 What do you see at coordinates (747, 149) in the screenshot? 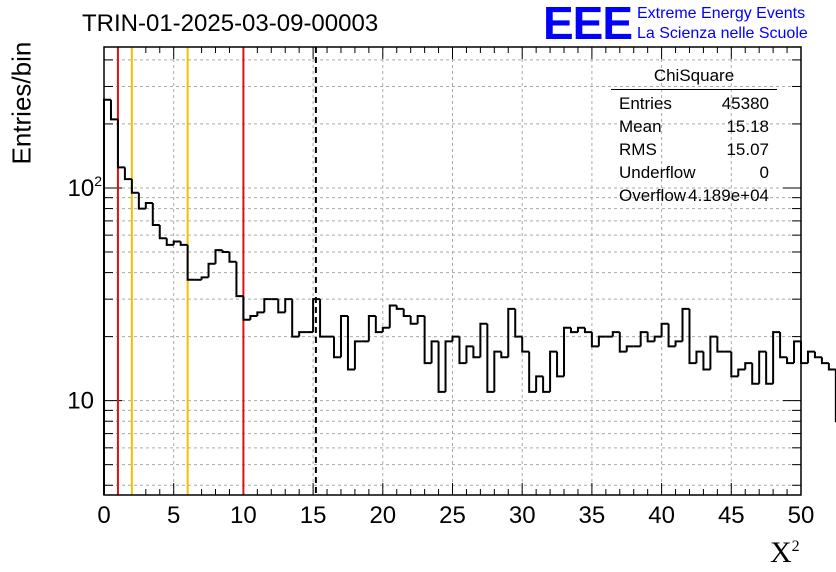
I see `stats-value: 15.07` at bounding box center [747, 149].